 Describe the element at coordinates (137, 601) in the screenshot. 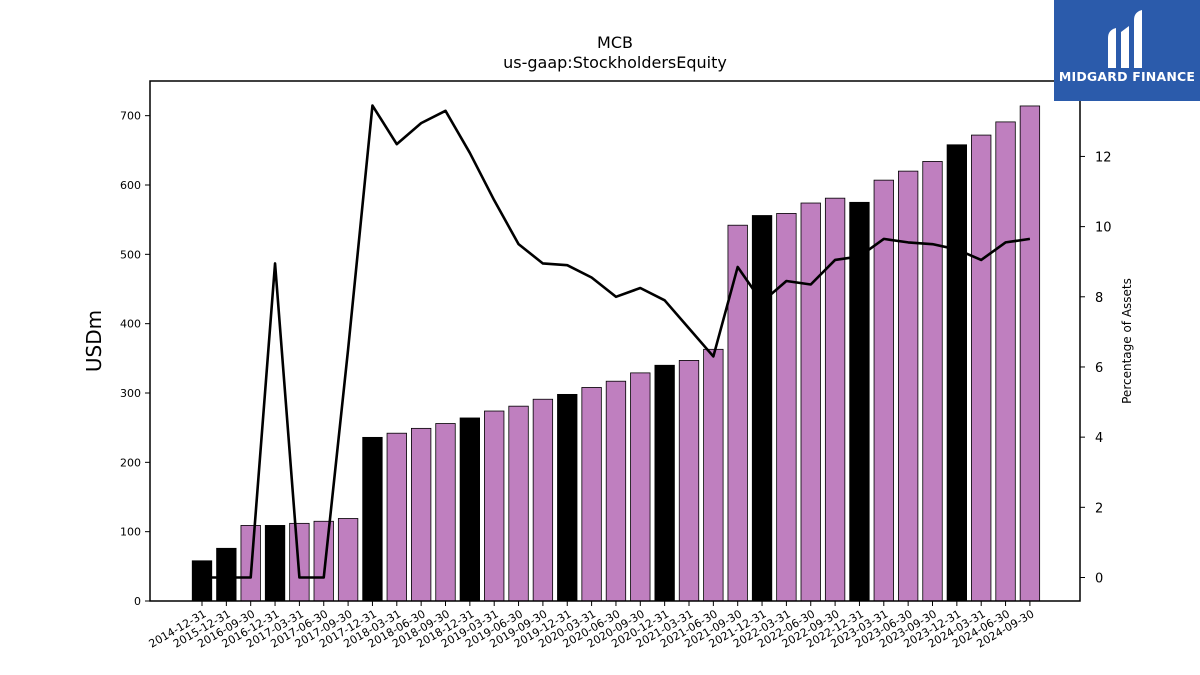

I see `y-tick-label: 0` at that location.